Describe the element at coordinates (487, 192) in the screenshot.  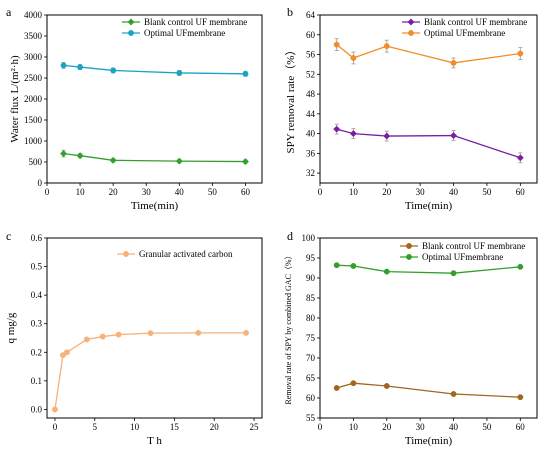
I see `x-tick-label: 50` at that location.